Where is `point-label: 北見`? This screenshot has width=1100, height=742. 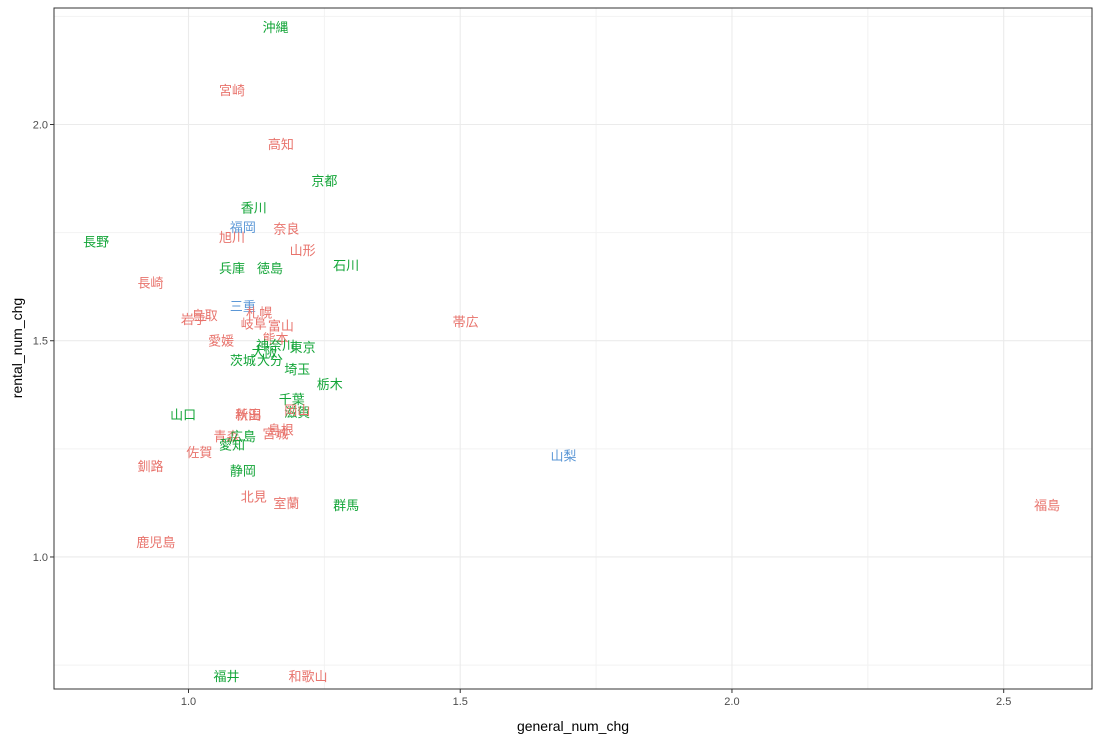 point-label: 北見 is located at coordinates (254, 497).